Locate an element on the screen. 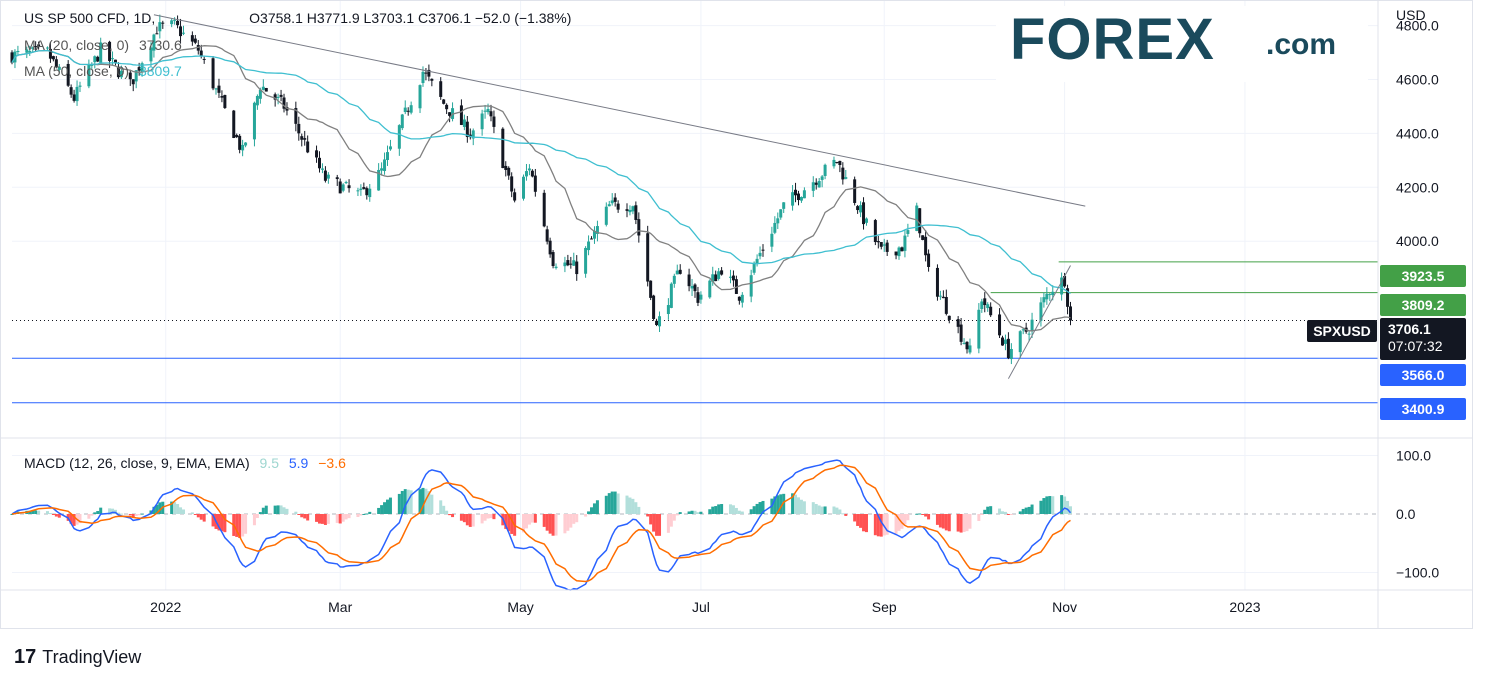 The height and width of the screenshot is (683, 1488). ma50-value: 3809.7 is located at coordinates (160, 71).